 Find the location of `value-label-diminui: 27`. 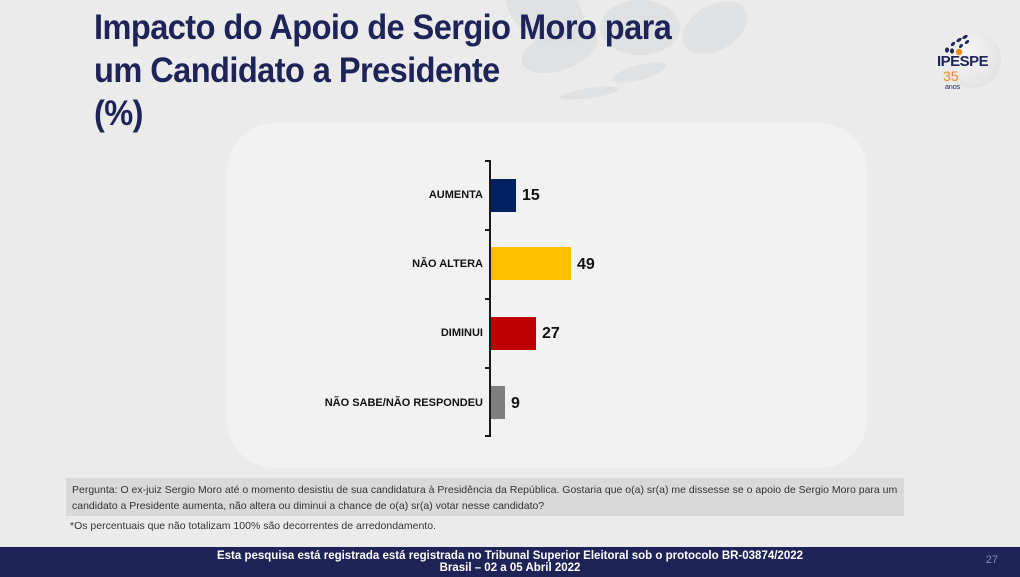

value-label-diminui: 27 is located at coordinates (551, 333).